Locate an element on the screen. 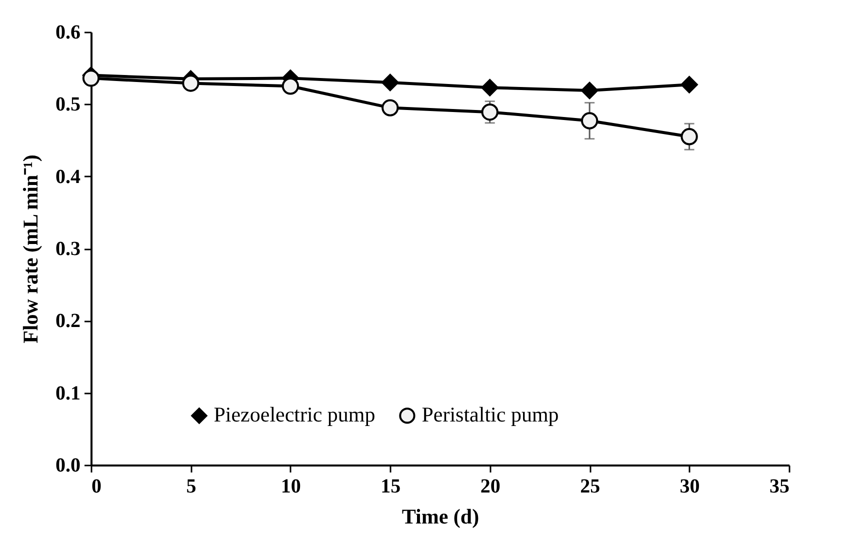 Image resolution: width=865 pixels, height=537 pixels. y-tick-label: 0.3 is located at coordinates (68, 249).